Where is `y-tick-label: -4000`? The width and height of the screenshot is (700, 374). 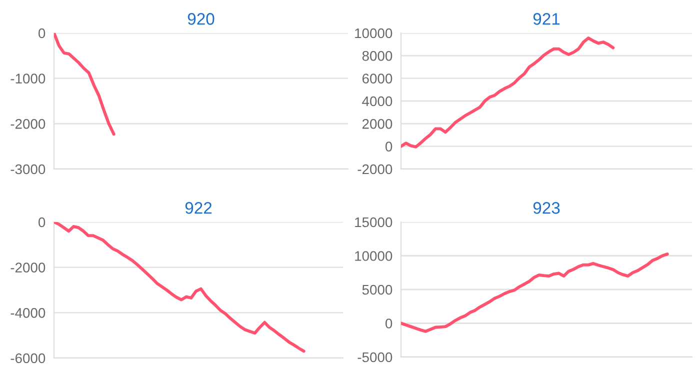
y-tick-label: -4000 is located at coordinates (28, 313).